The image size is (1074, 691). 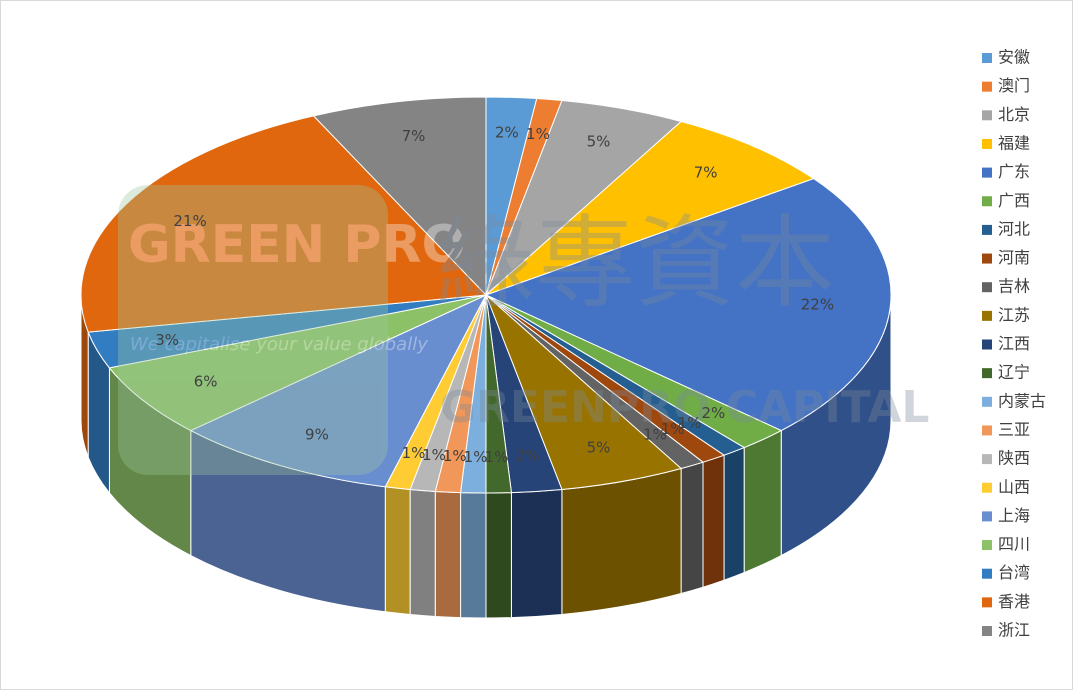 What do you see at coordinates (189, 221) in the screenshot?
I see `data-label: 21%` at bounding box center [189, 221].